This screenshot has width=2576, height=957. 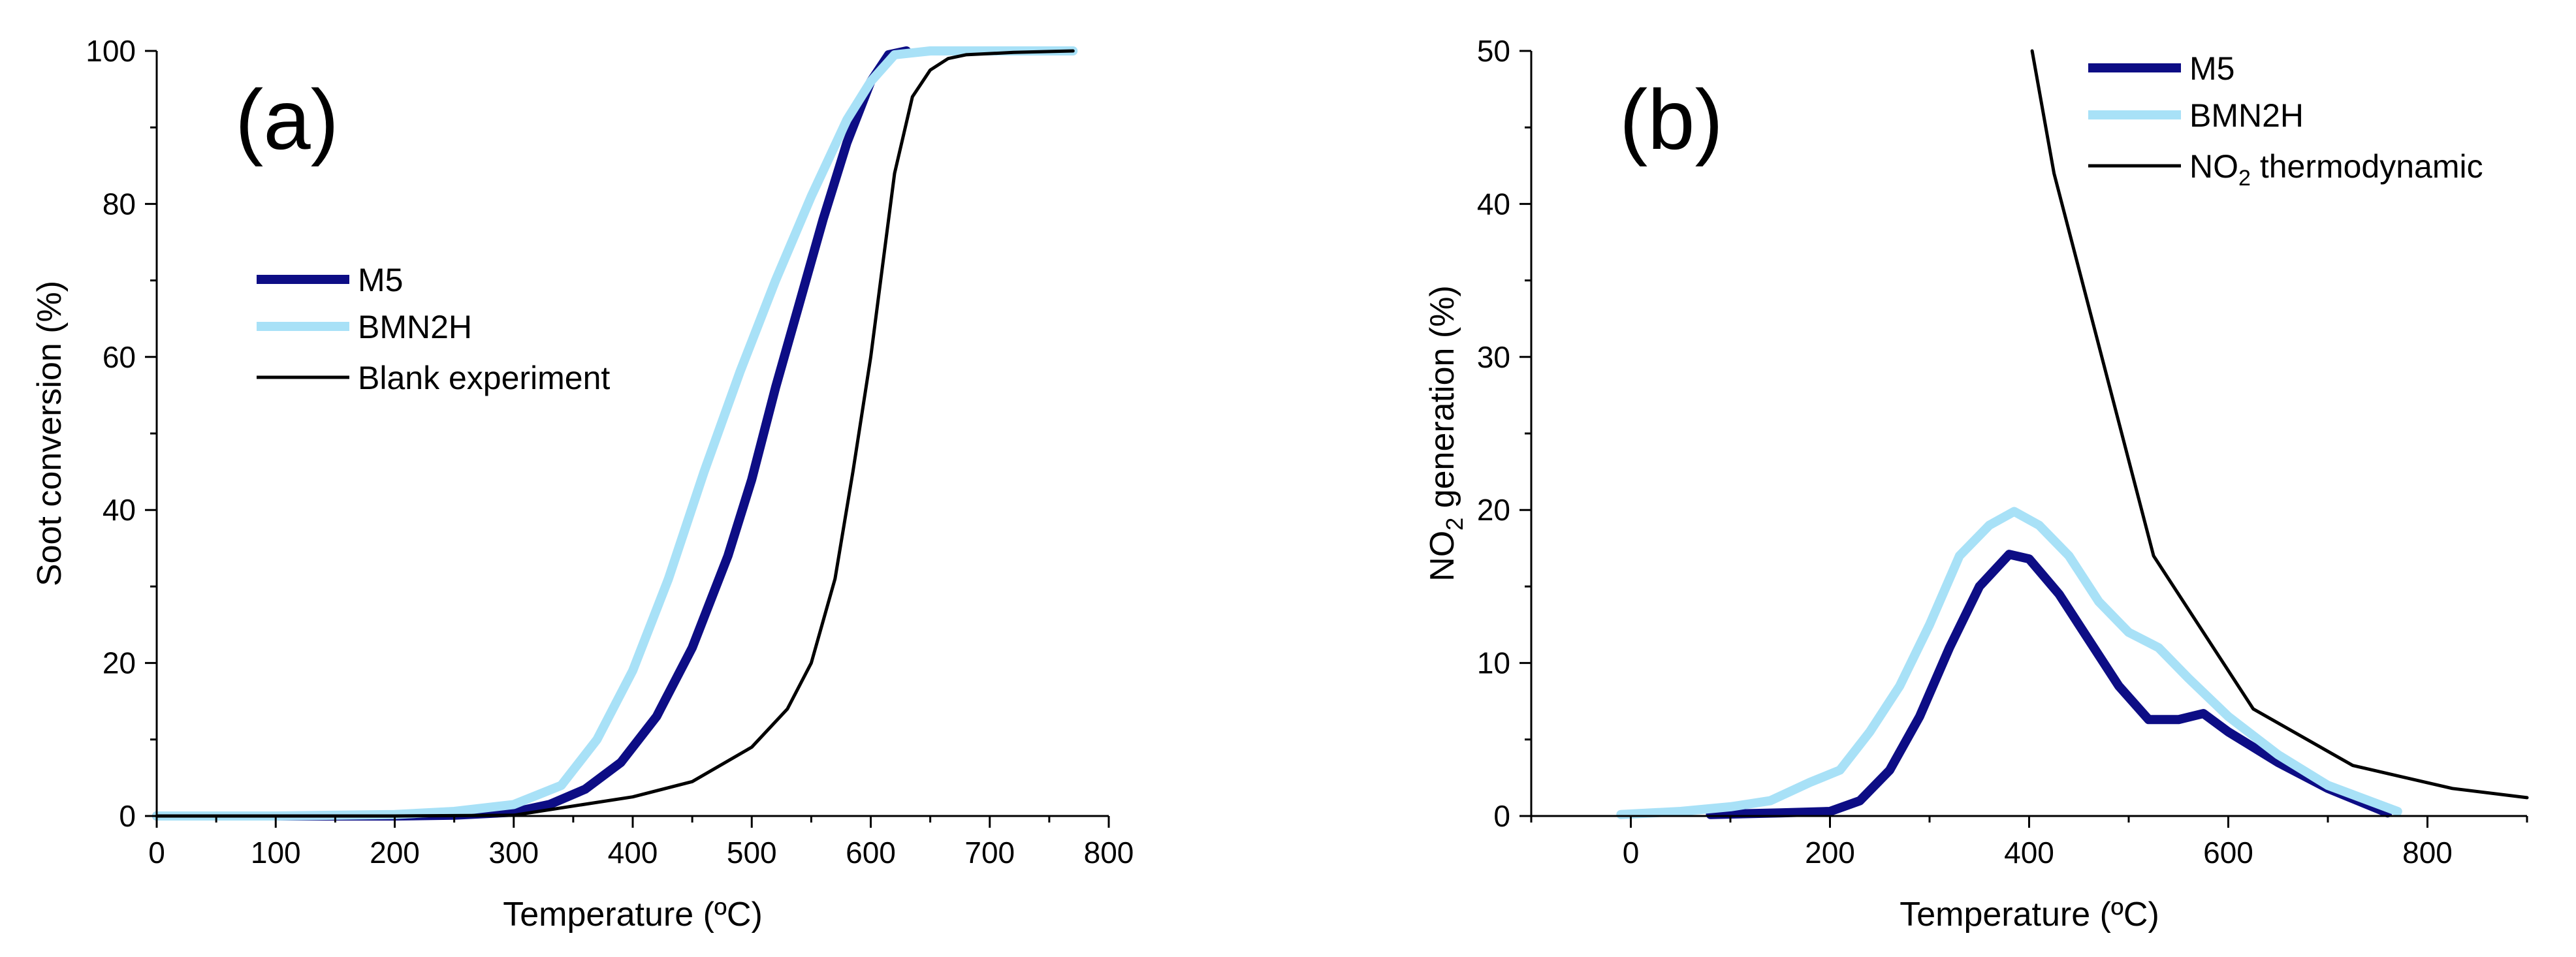 I want to click on panel-a-y-tick-label: 0, so click(x=128, y=816).